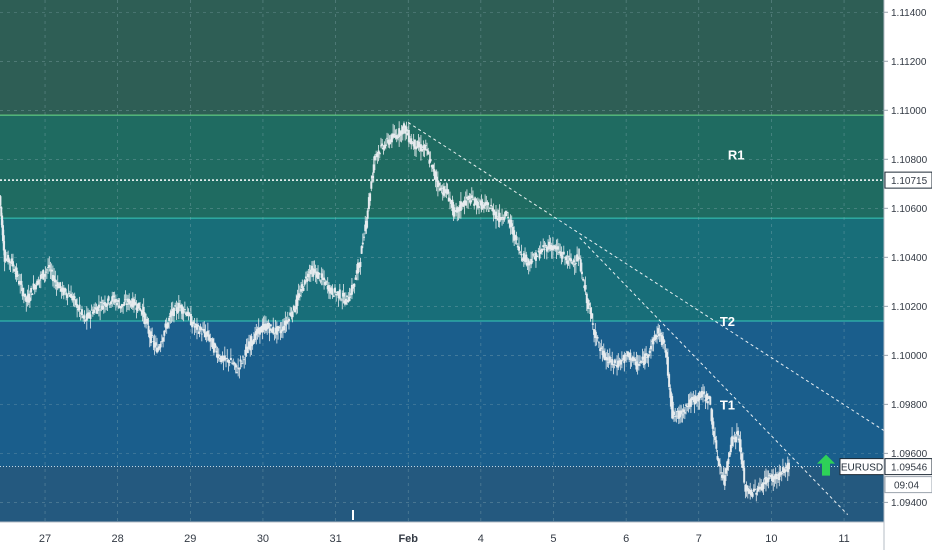 This screenshot has height=550, width=932. Describe the element at coordinates (909, 307) in the screenshot. I see `y-tick-label: 1.10200` at that location.